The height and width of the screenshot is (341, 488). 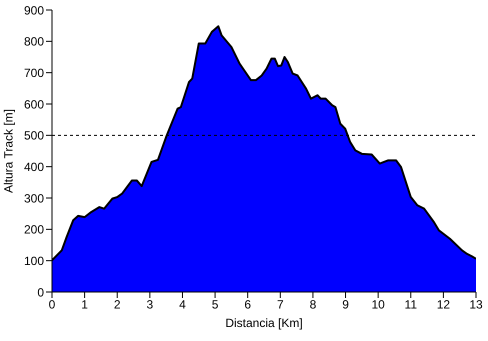 I want to click on y-tick-label: 700, so click(x=34, y=73).